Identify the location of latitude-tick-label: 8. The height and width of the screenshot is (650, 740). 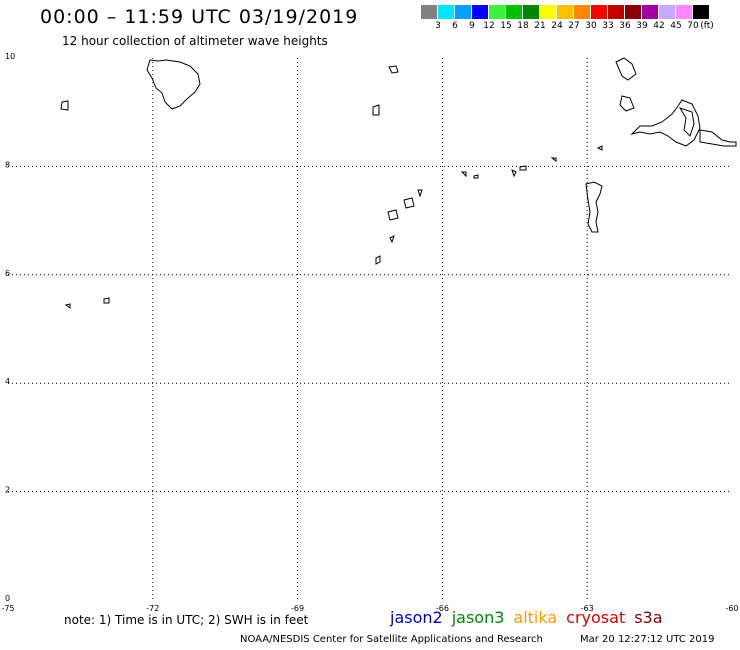
(7, 164).